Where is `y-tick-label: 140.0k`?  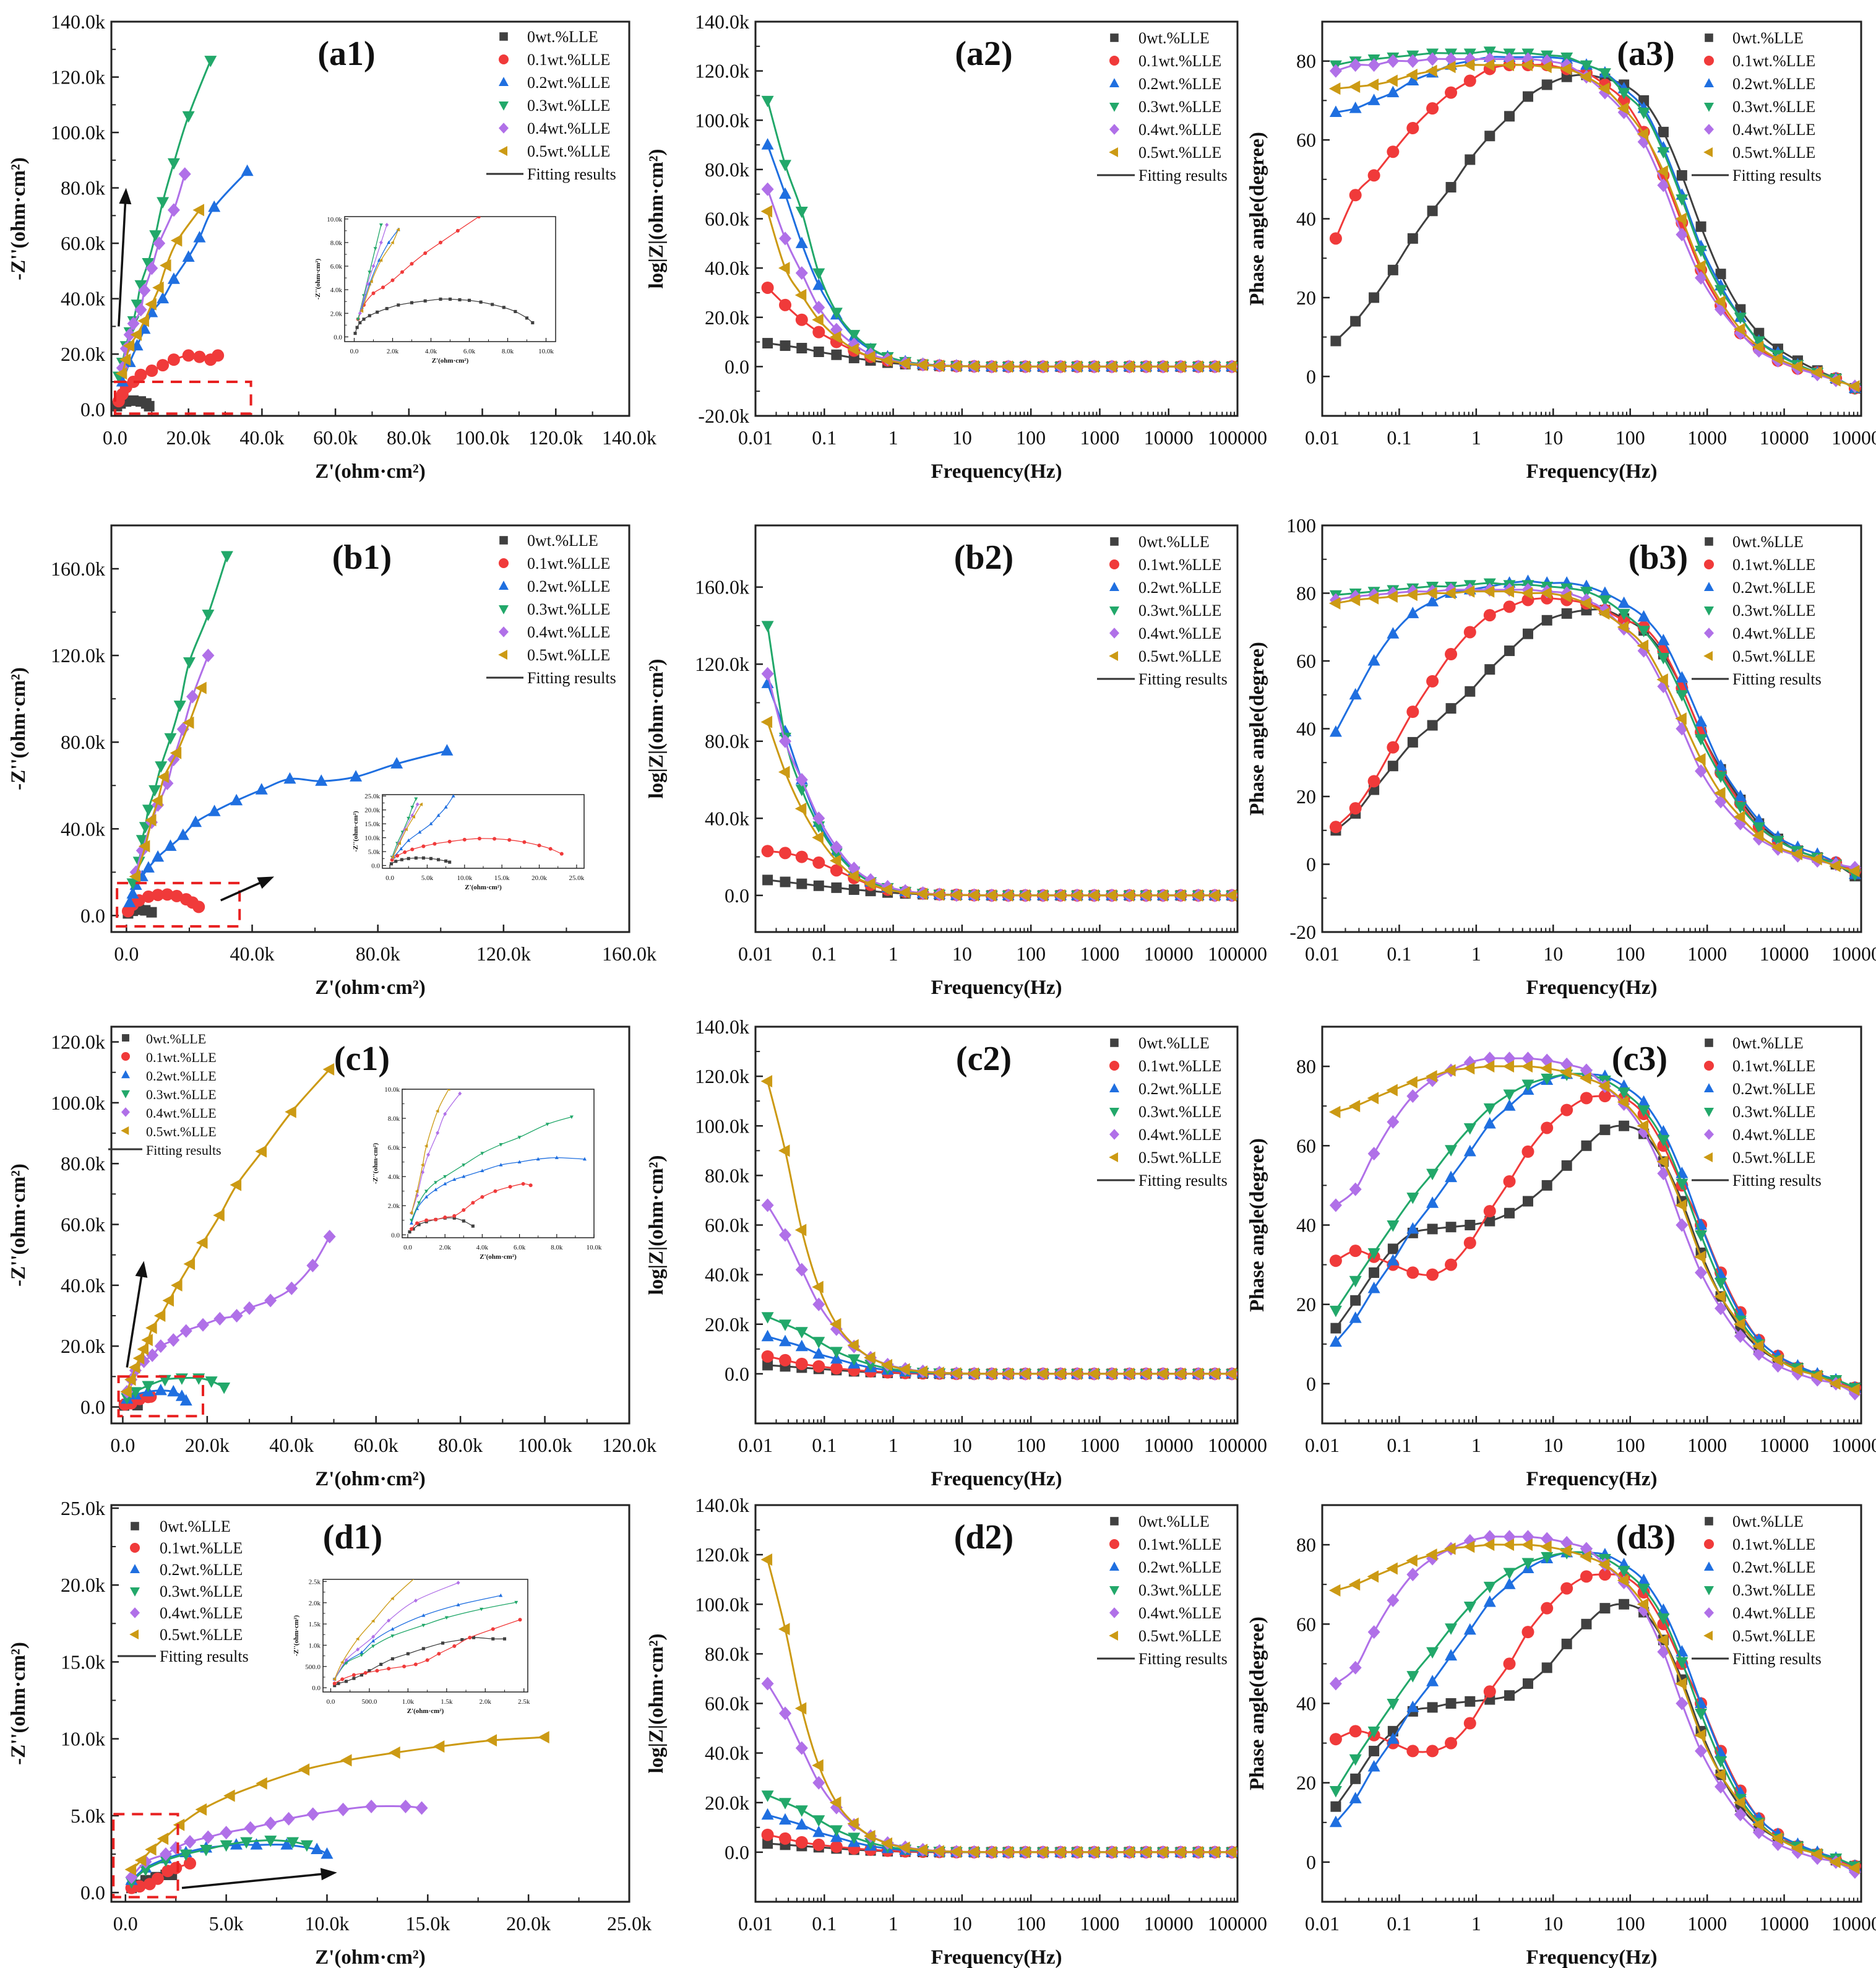 y-tick-label: 140.0k is located at coordinates (722, 1505).